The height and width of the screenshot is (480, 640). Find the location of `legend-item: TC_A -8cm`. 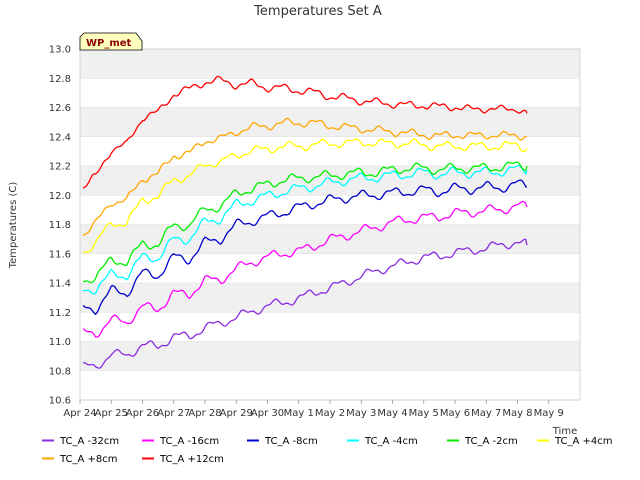

legend-item: TC_A -8cm is located at coordinates (282, 441).